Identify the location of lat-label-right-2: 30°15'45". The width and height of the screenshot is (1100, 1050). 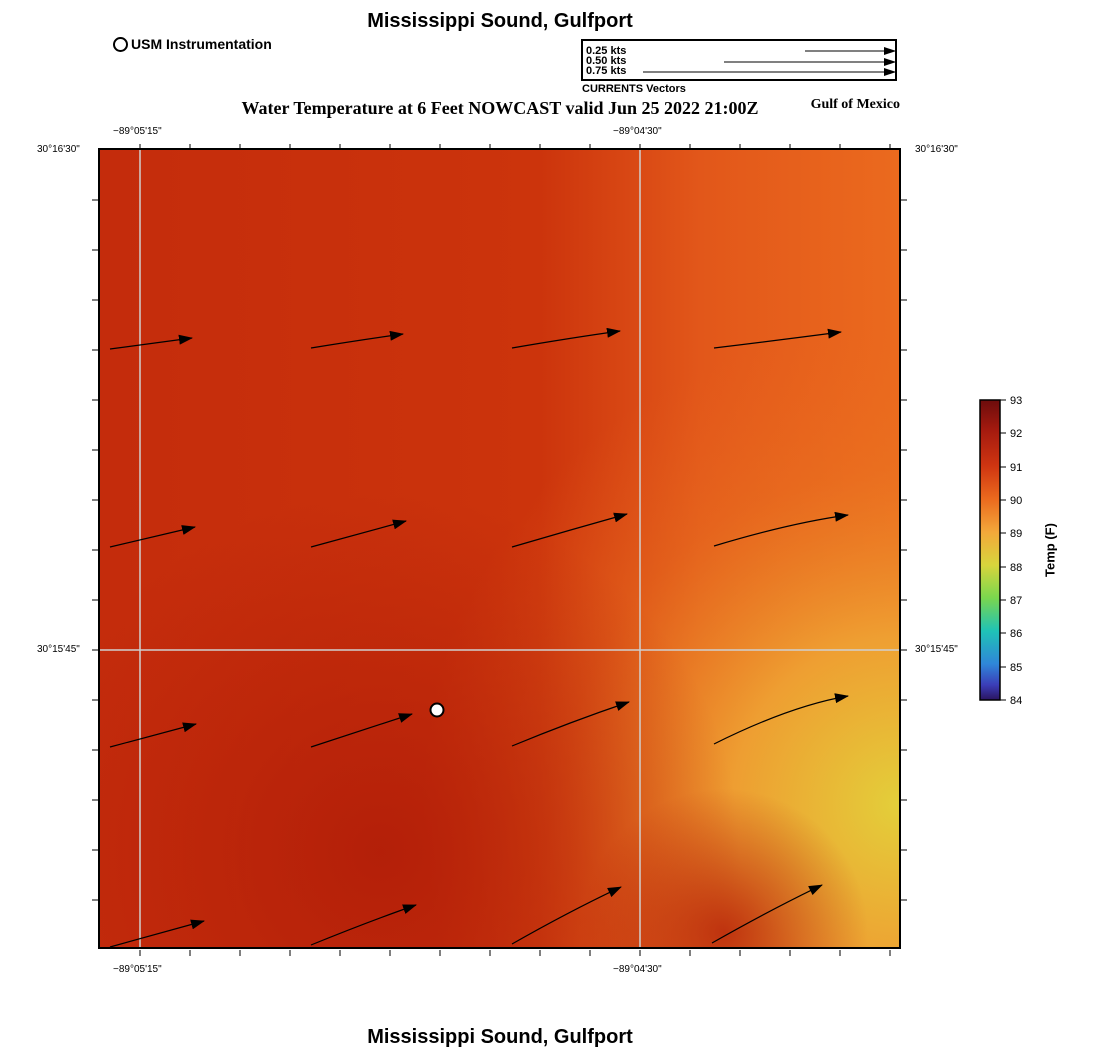
(936, 649).